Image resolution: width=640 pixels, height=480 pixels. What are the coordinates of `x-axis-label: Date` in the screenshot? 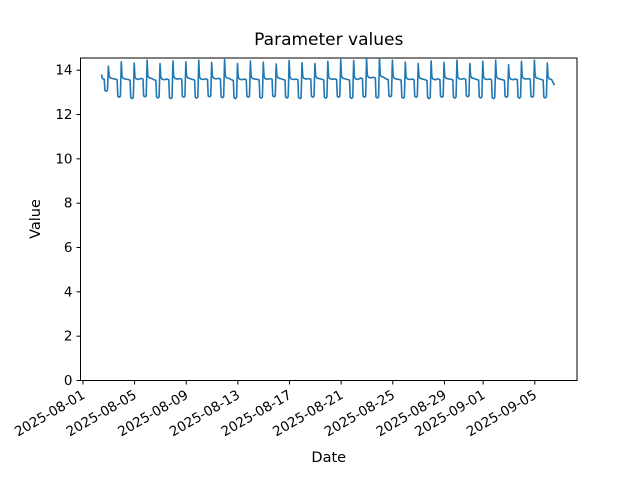 It's located at (328, 458).